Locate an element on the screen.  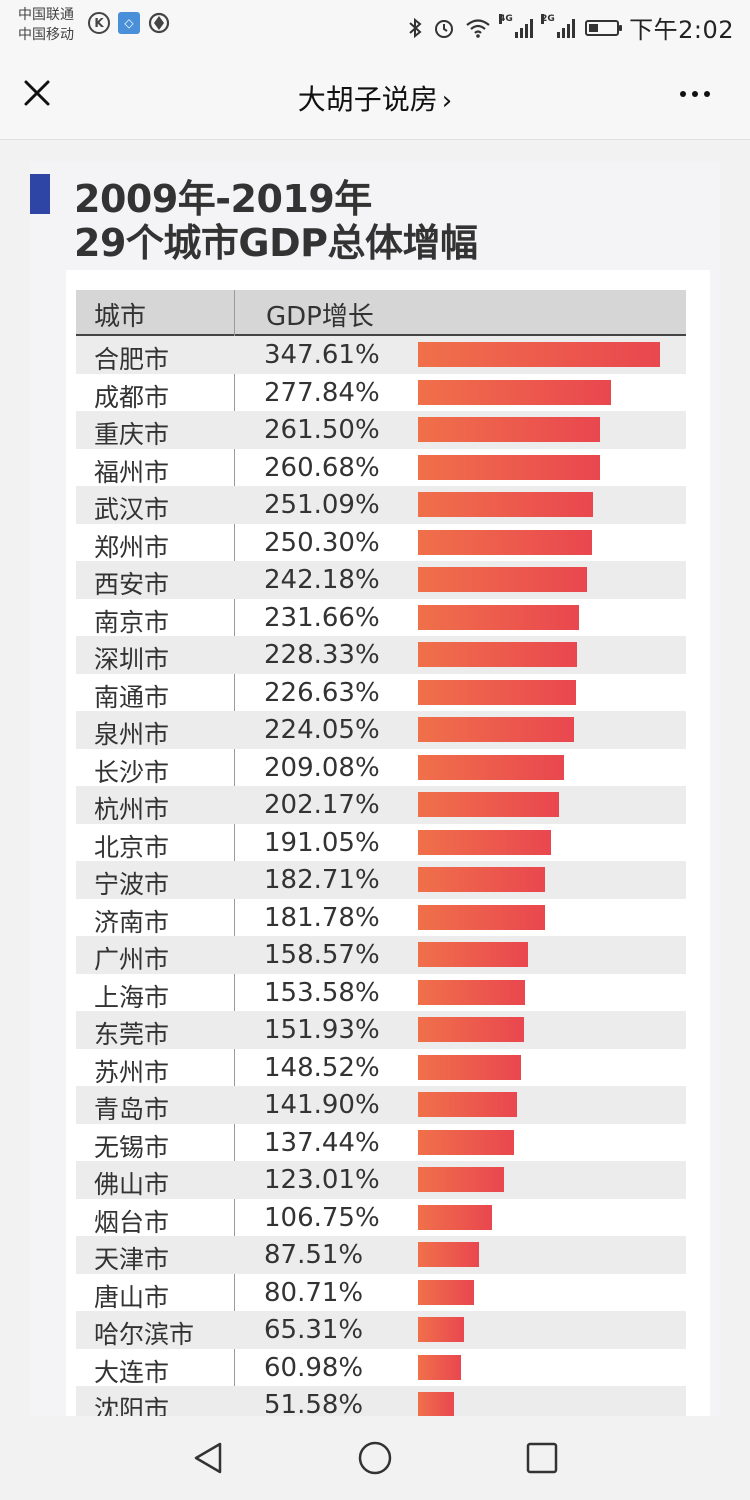
gdp-growth-cell: 123.01% is located at coordinates (322, 1180).